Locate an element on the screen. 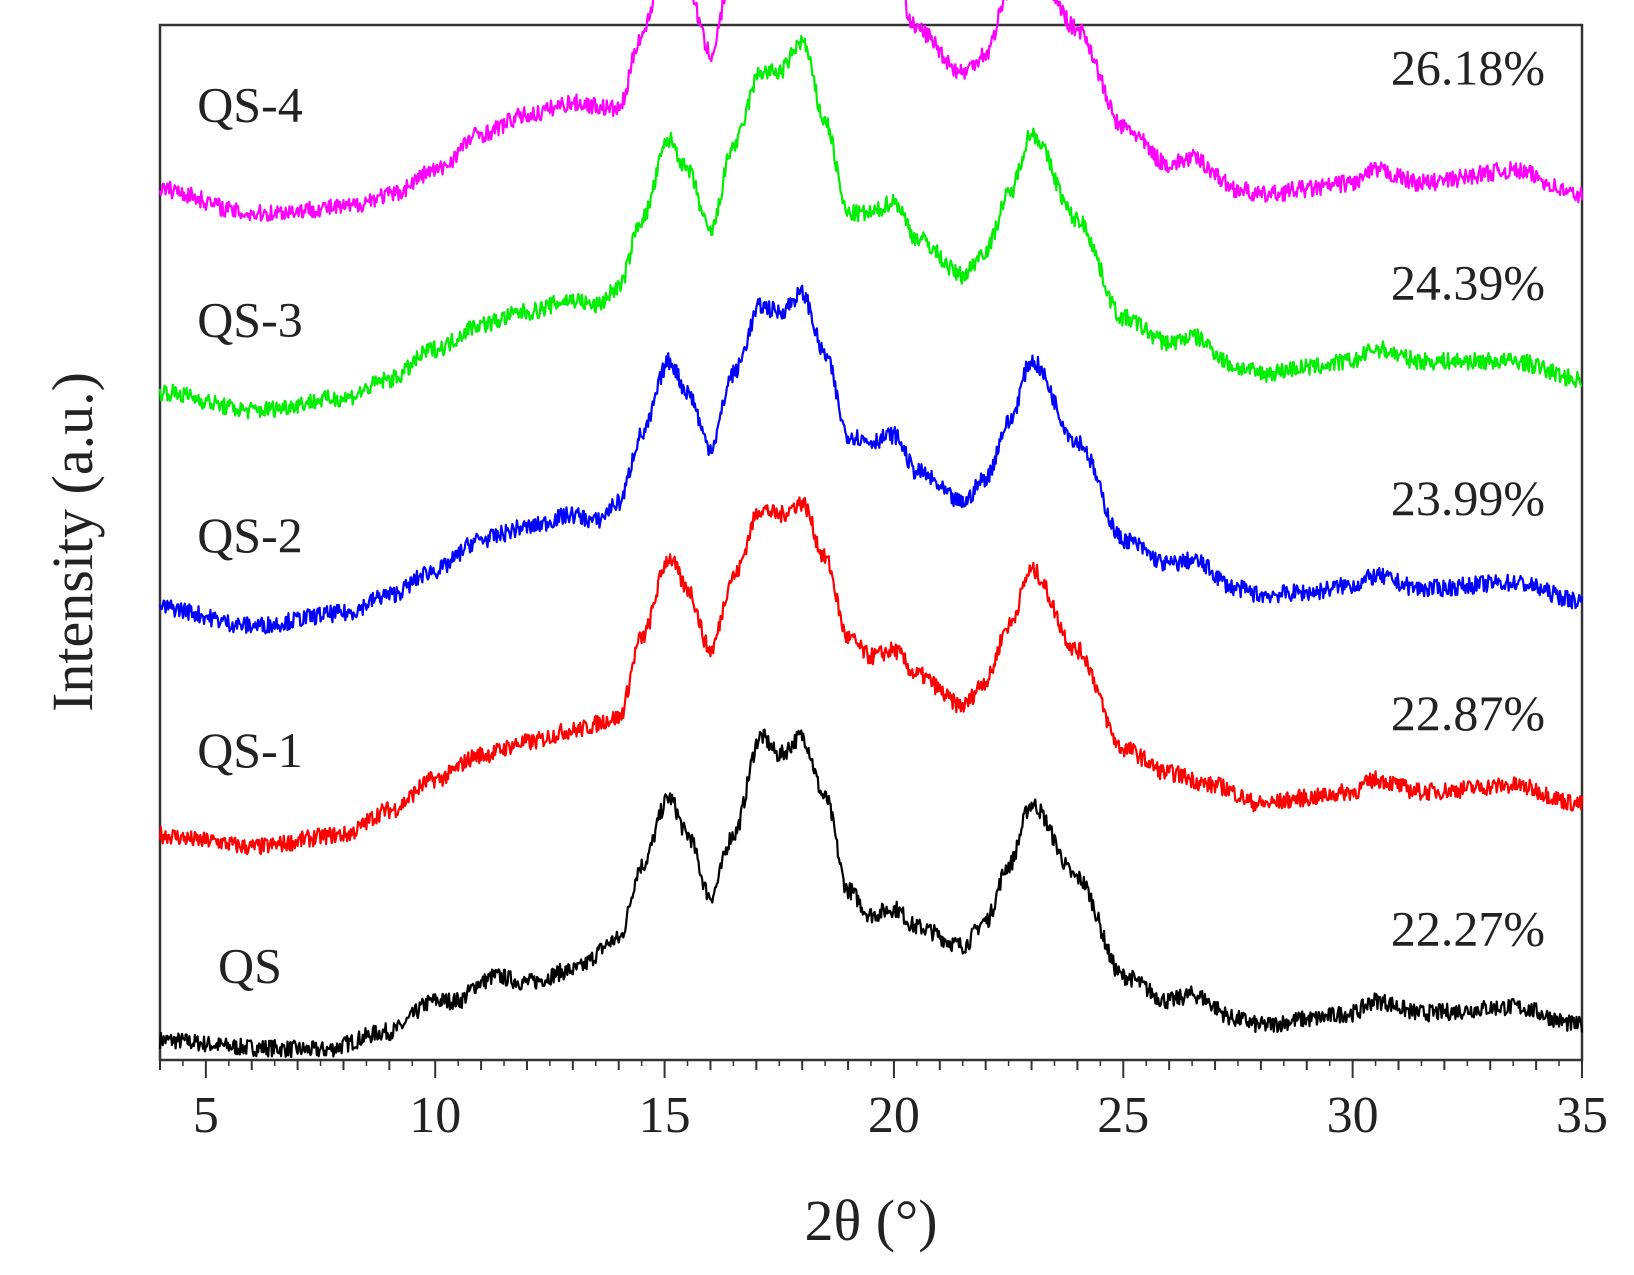  crystallinity-label-qs: 22.27% is located at coordinates (1468, 928).